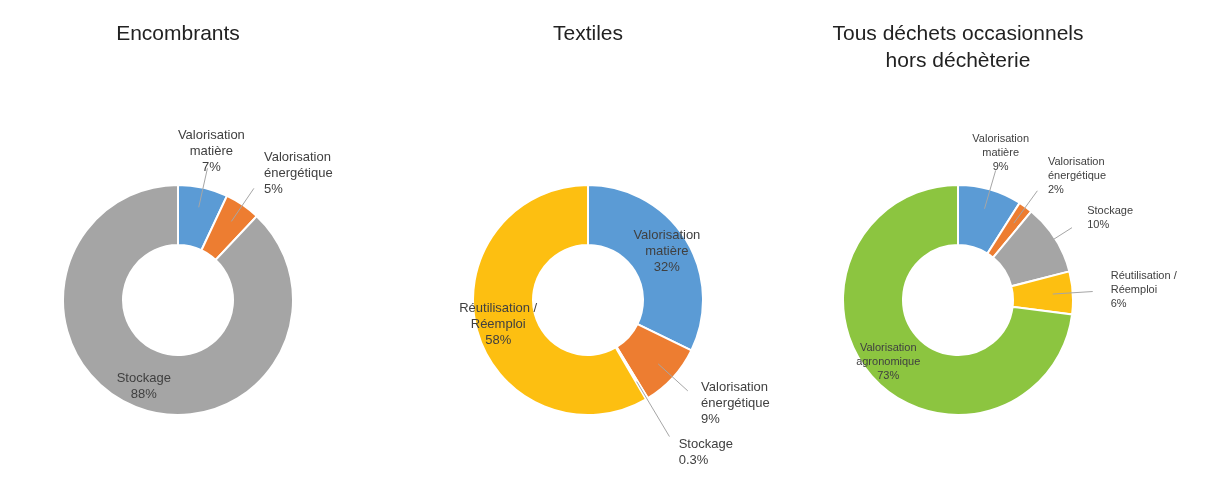  What do you see at coordinates (1098, 224) in the screenshot?
I see `data-label: 10%` at bounding box center [1098, 224].